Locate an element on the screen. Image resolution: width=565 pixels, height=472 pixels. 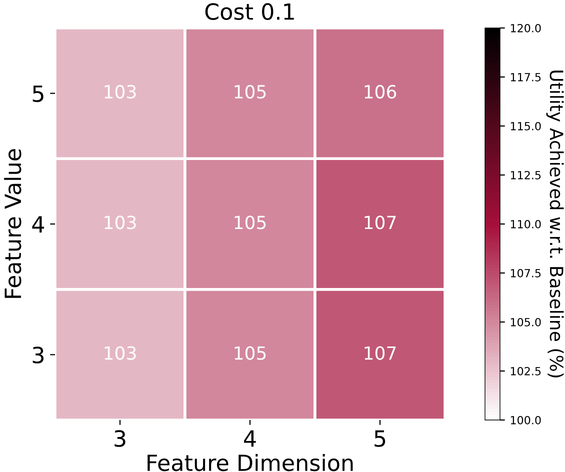
color-bar-label: 117.5 is located at coordinates (525, 77).